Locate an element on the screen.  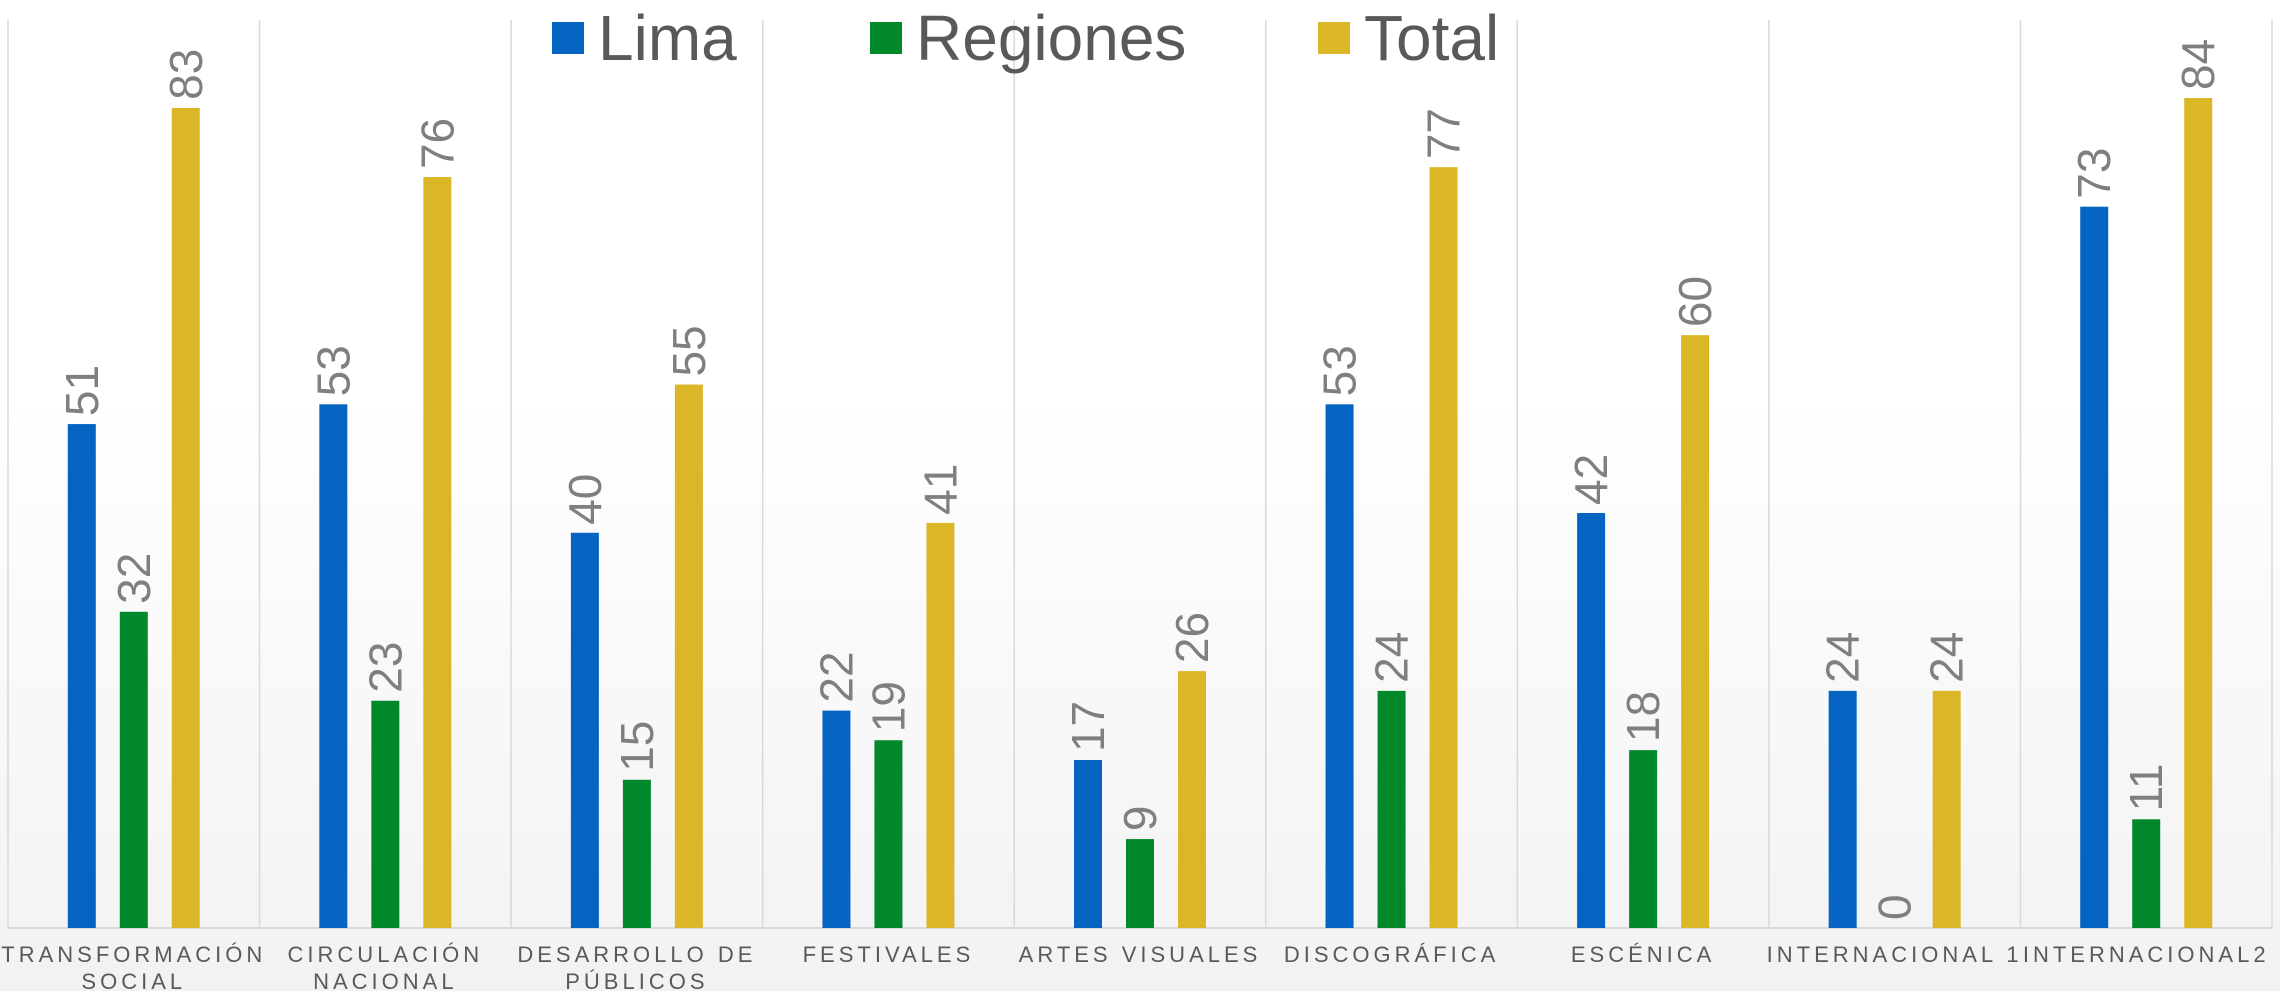
data-label-regiones-8: 11 is located at coordinates (2146, 788).